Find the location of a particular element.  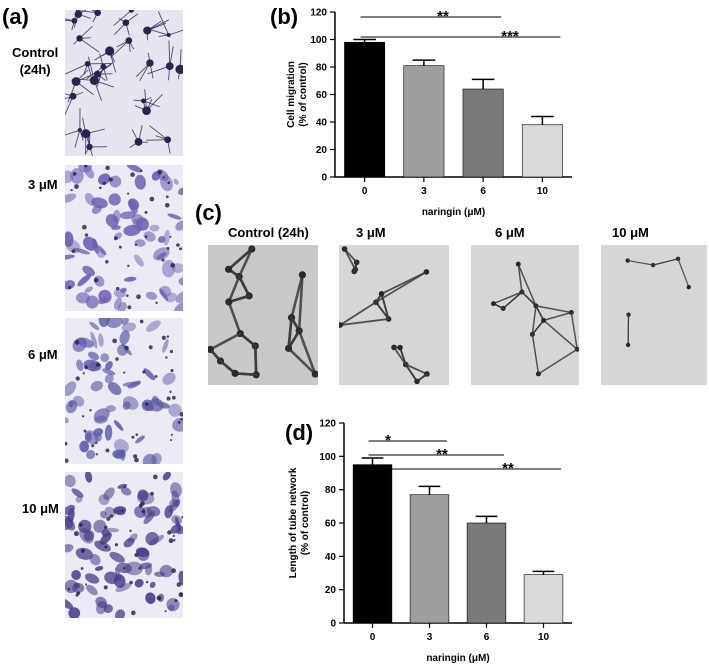

panel-a-letter: (a) is located at coordinates (15, 16).